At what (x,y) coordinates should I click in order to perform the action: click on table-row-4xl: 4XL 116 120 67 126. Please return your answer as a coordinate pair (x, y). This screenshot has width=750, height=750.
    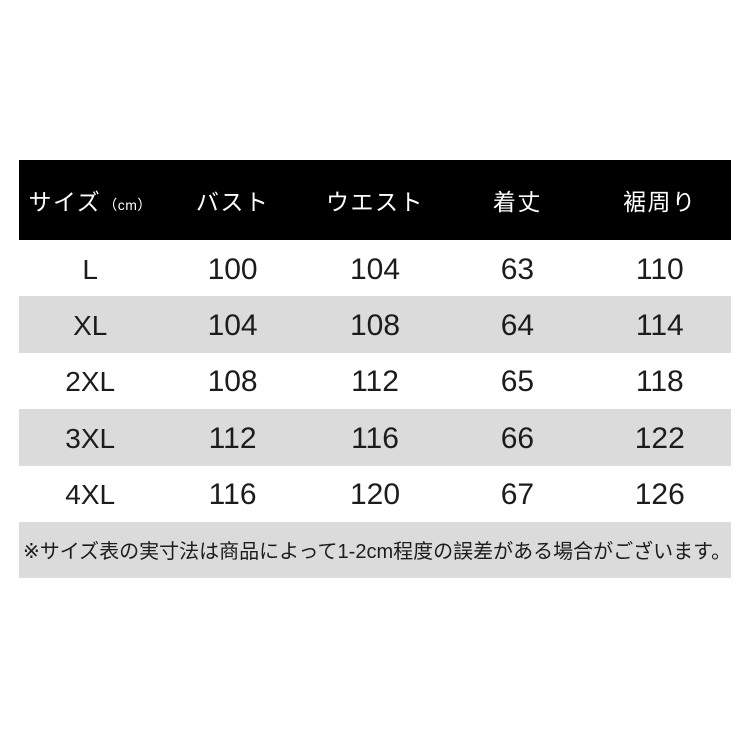
    Looking at the image, I should click on (375, 493).